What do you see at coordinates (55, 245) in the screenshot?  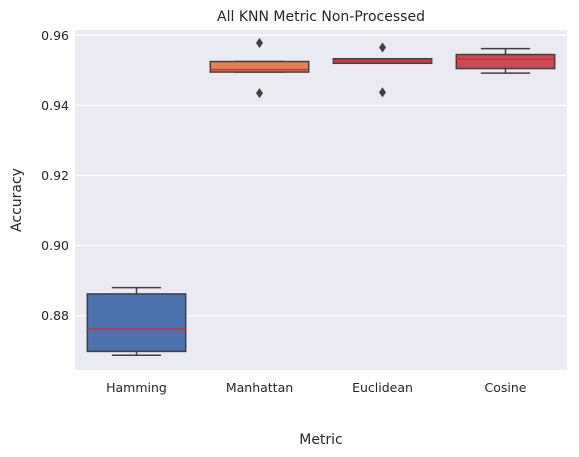 I see `y-tick-label: 0.90` at bounding box center [55, 245].